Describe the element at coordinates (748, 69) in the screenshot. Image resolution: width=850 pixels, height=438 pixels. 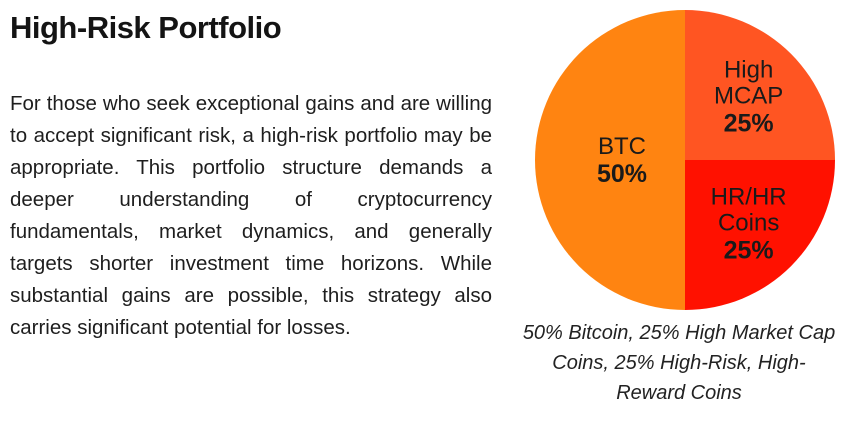
I see `pie-slice-label: High` at that location.